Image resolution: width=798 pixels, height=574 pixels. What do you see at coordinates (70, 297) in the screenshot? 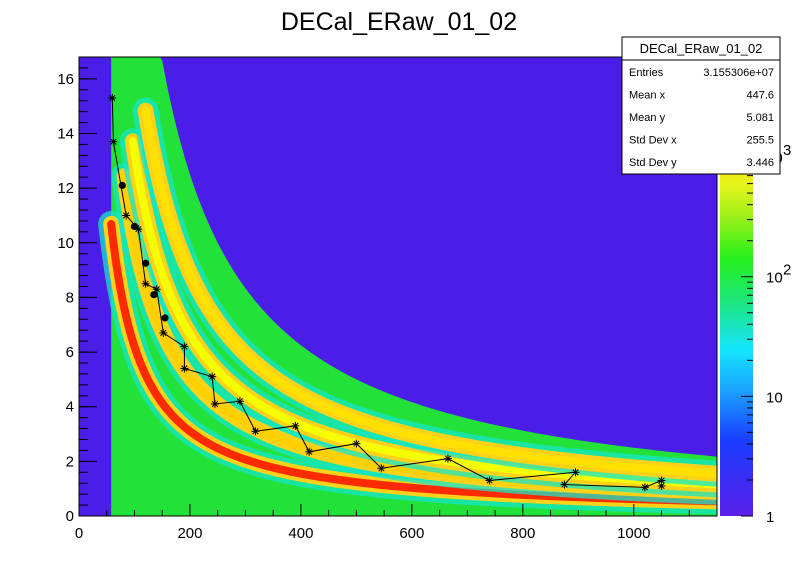
I see `y-tick-label: 8` at bounding box center [70, 297].